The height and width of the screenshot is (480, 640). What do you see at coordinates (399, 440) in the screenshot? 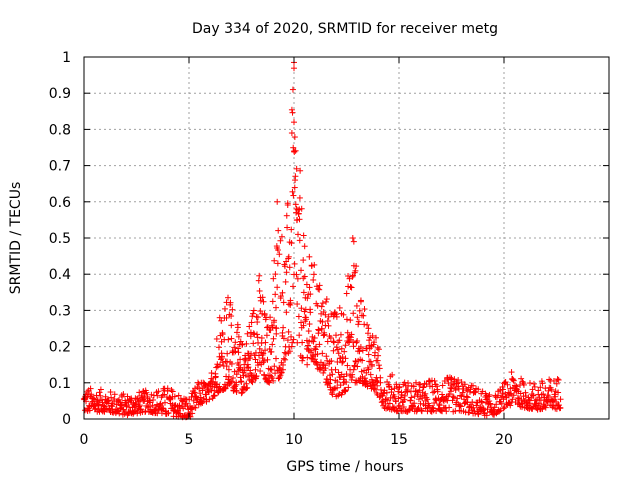
I see `x-tick-label: 15` at bounding box center [399, 440].